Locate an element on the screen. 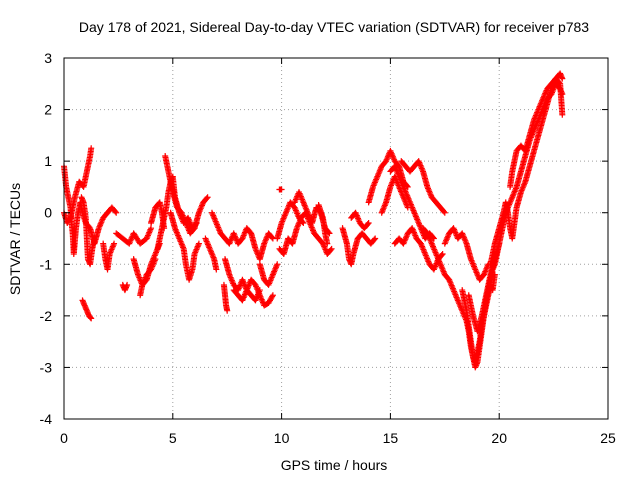 The height and width of the screenshot is (480, 640). y-axis-label: SDTVAR / TECUs is located at coordinates (15, 239).